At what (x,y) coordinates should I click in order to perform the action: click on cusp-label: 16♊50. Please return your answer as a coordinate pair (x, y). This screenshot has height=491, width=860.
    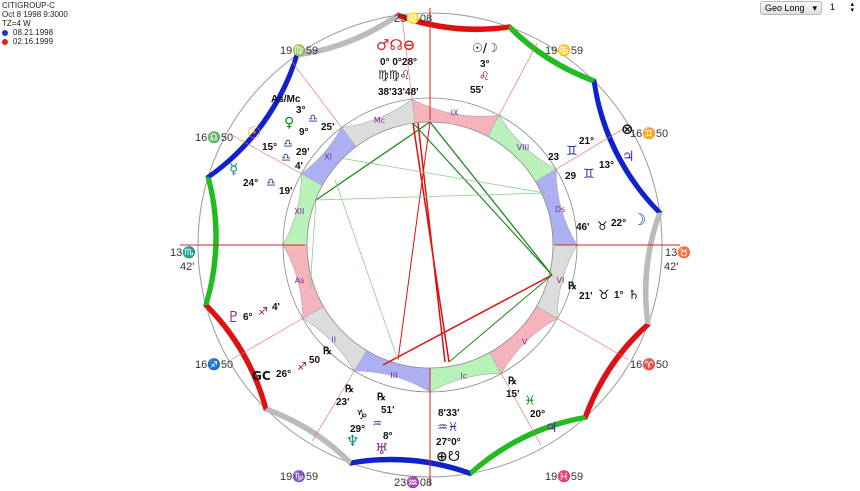
    Looking at the image, I should click on (649, 133).